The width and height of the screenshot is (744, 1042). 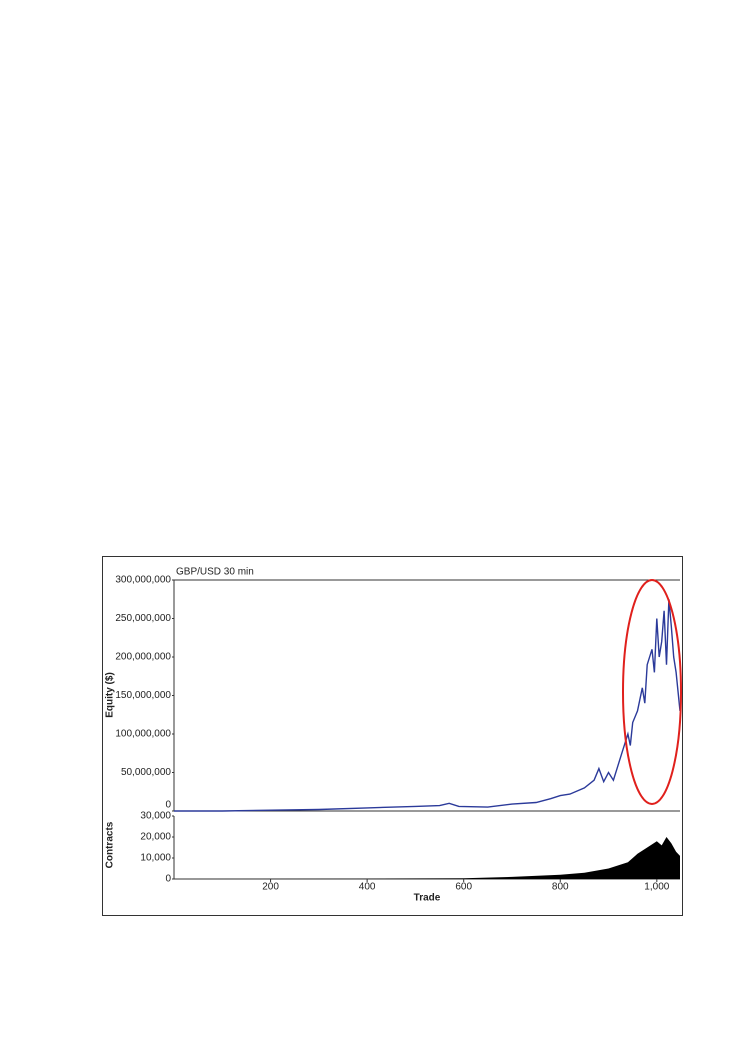 What do you see at coordinates (560, 887) in the screenshot?
I see `x-tick-label: 800` at bounding box center [560, 887].